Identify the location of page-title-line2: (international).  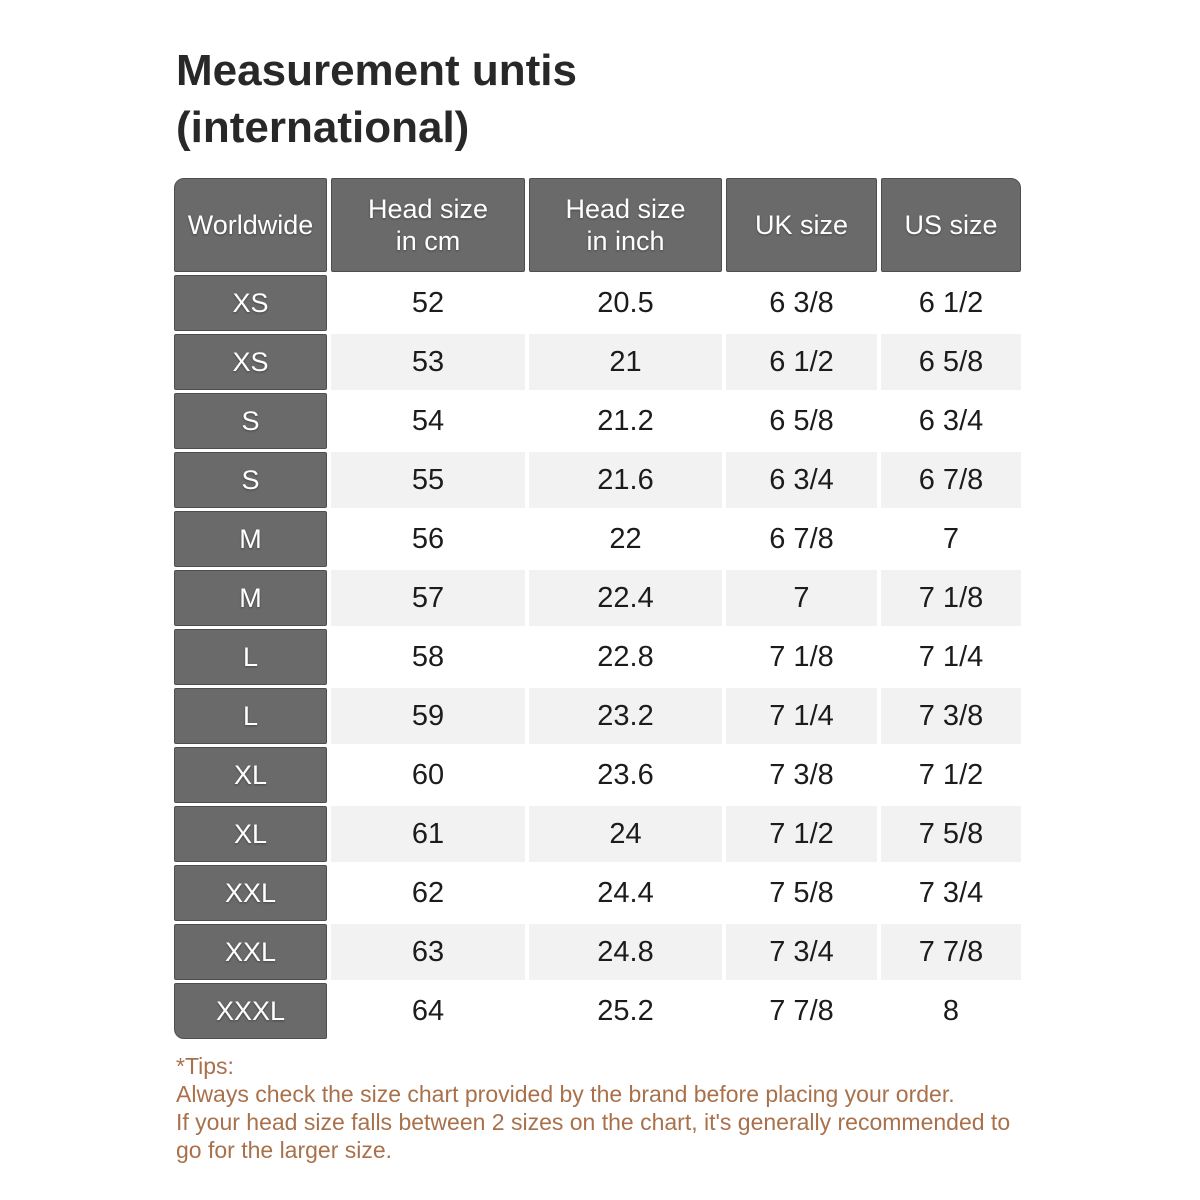
(323, 127).